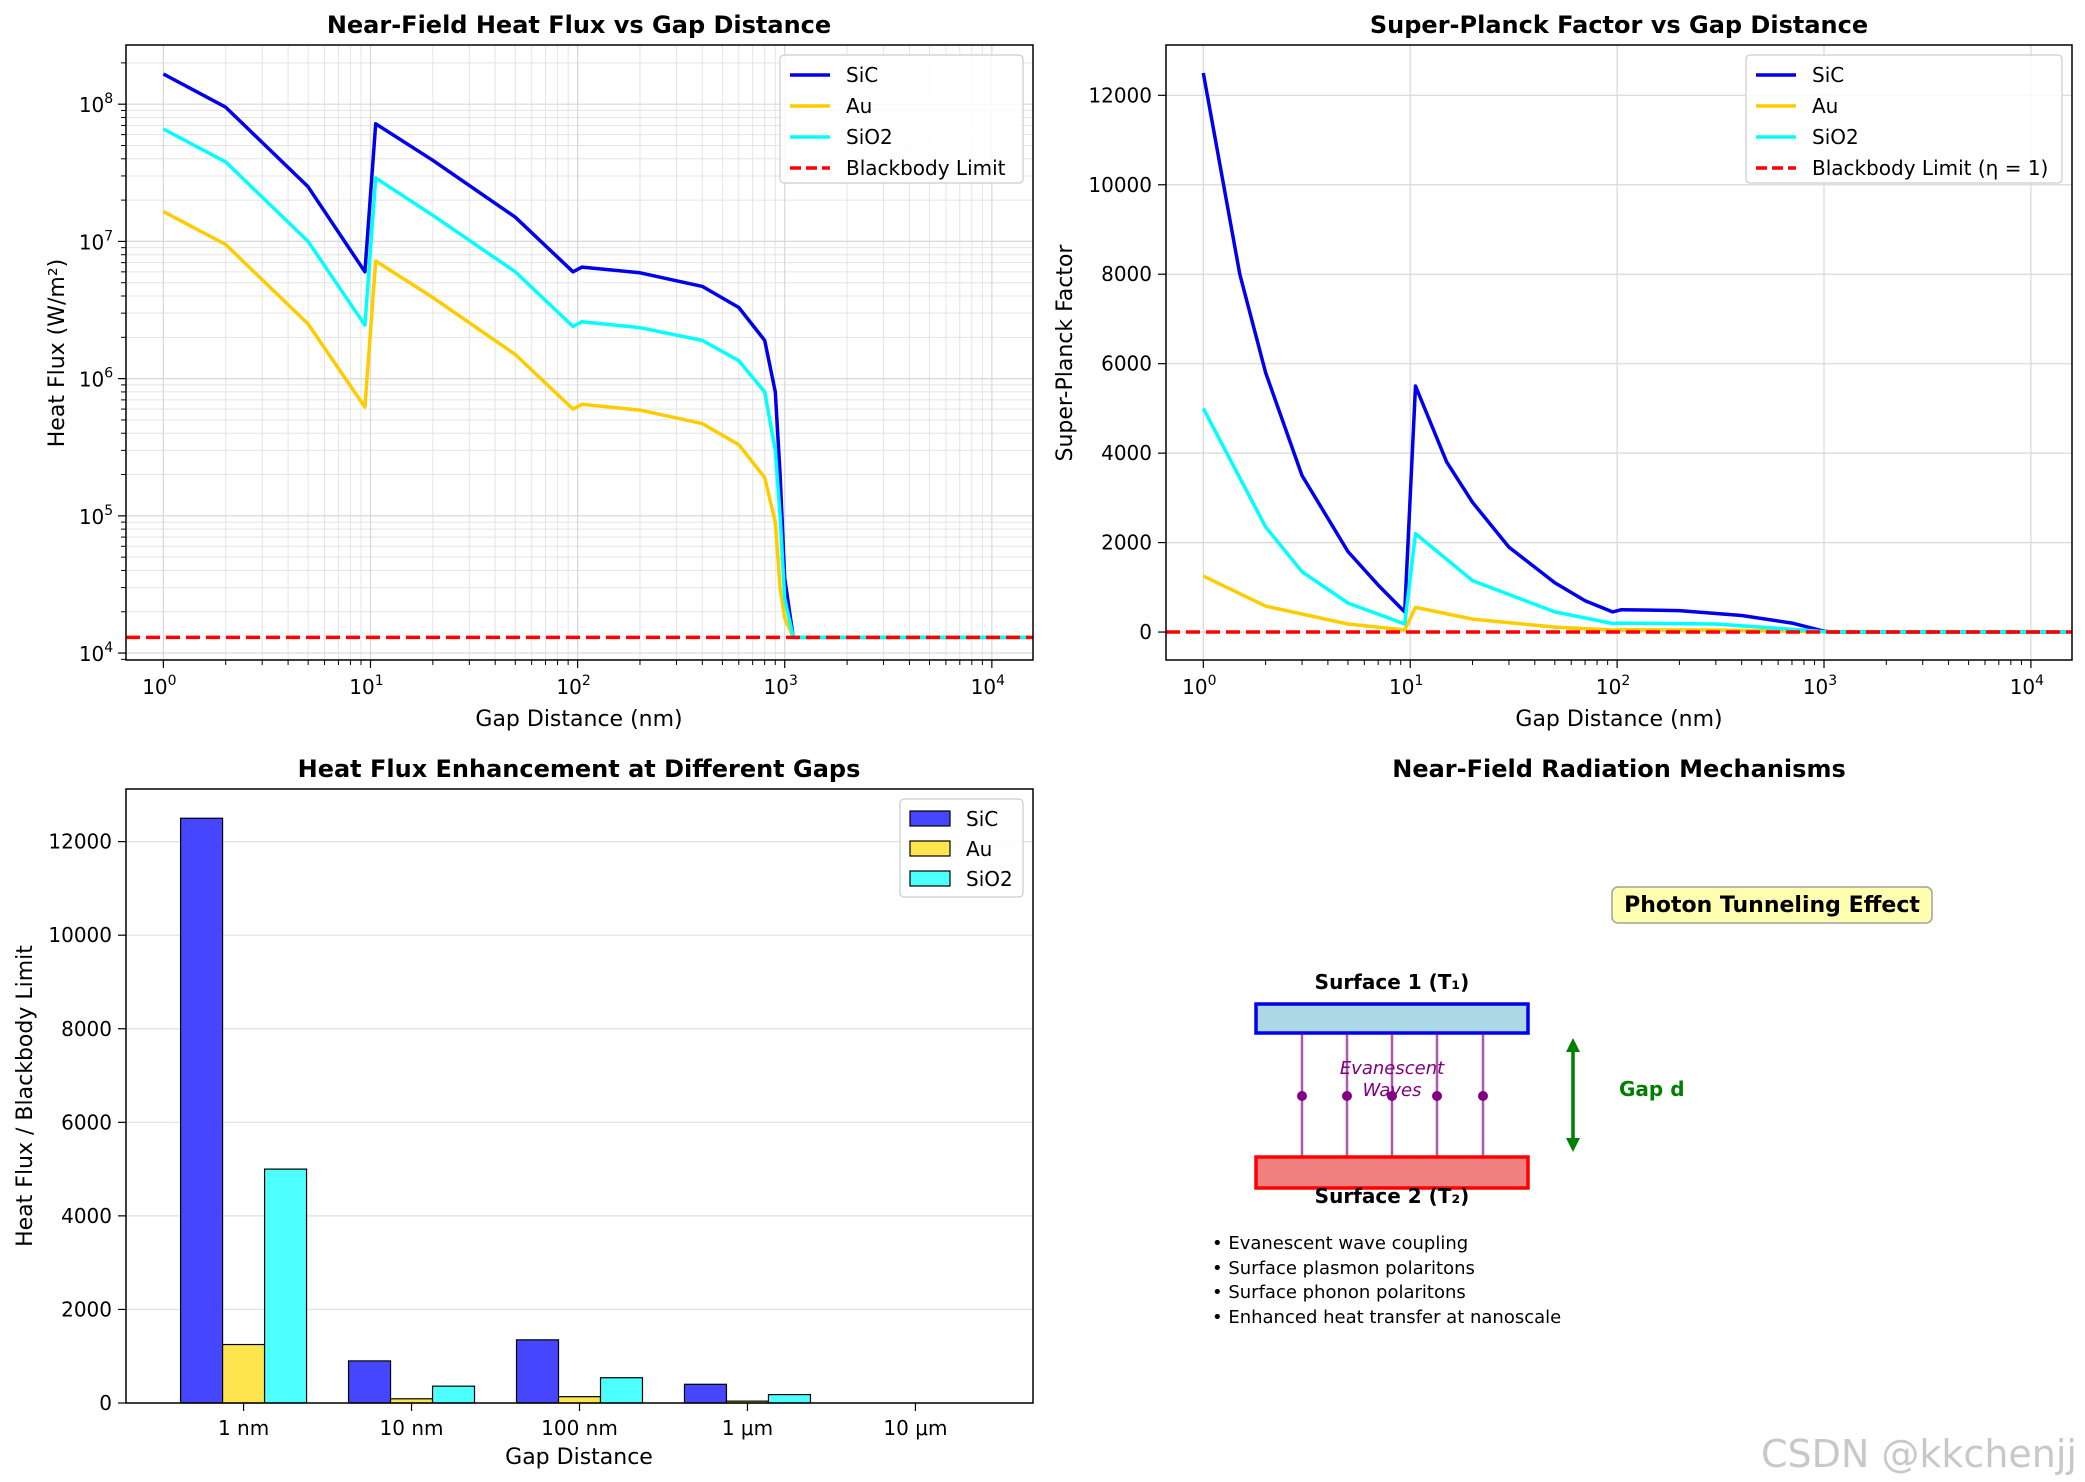 The image size is (2085, 1482). I want to click on bullet-item: • Evanescent wave coupling, so click(1340, 1243).